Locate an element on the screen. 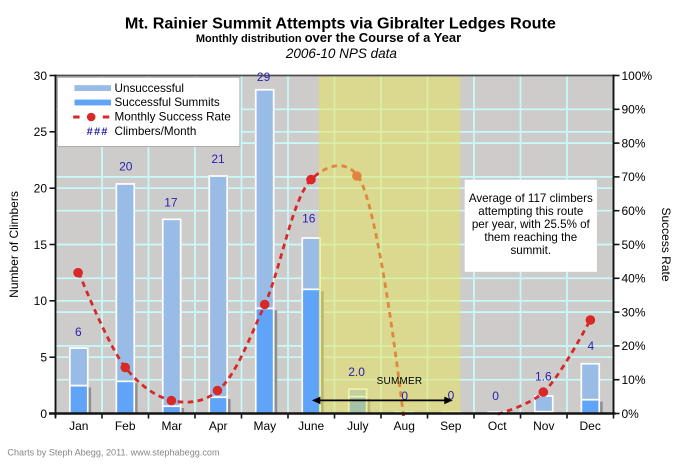 This screenshot has width=679, height=471. svg-text: 10 is located at coordinates (41, 301).